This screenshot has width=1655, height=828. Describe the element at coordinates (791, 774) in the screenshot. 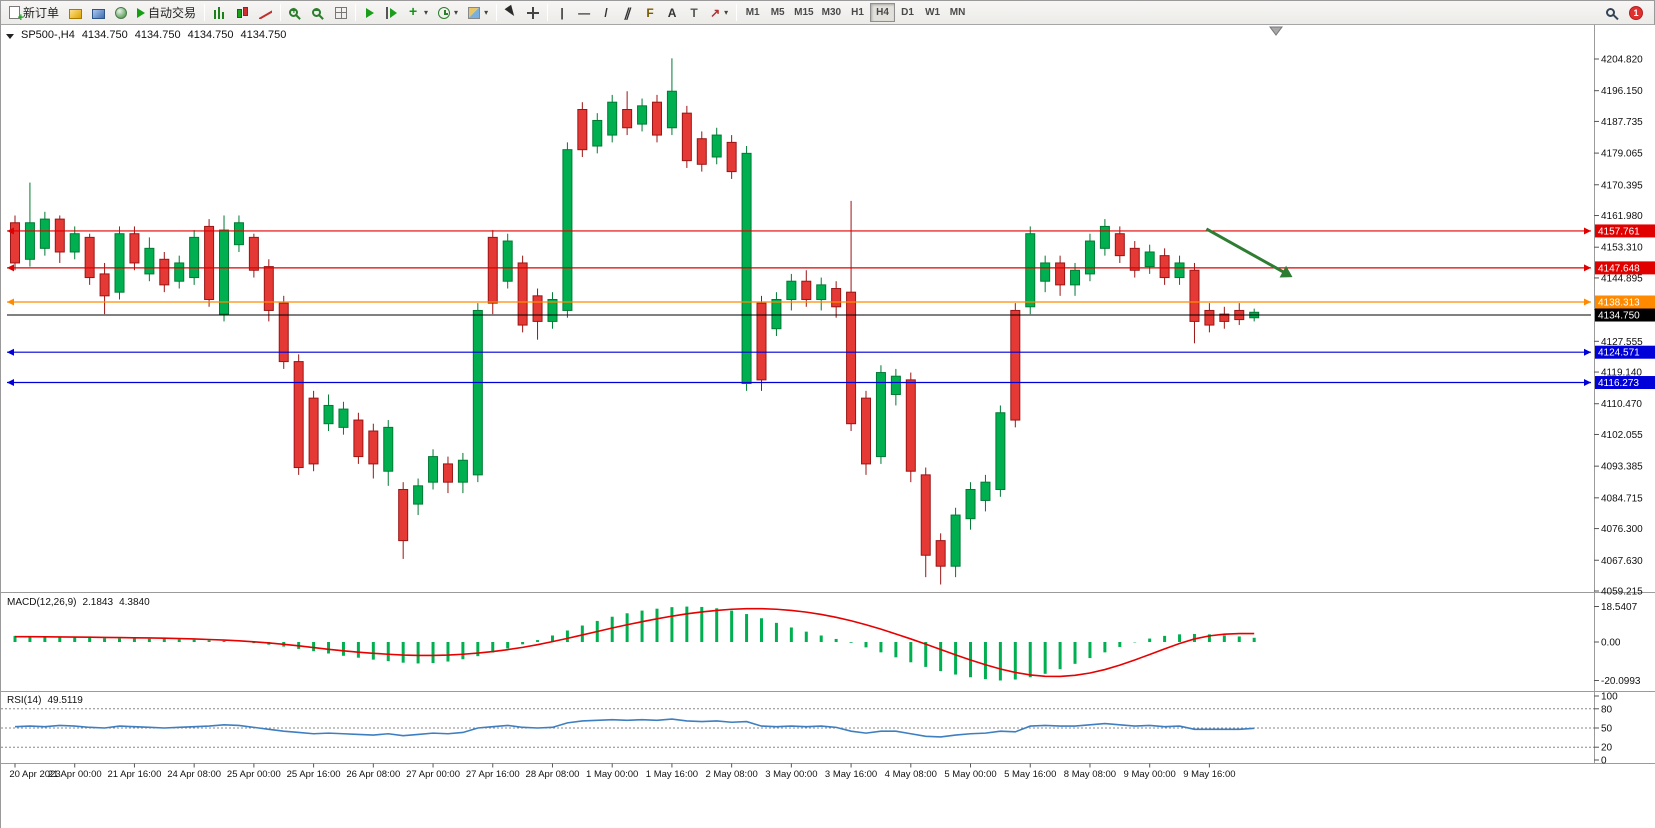

I see `time-label: 3 May 00:00` at that location.